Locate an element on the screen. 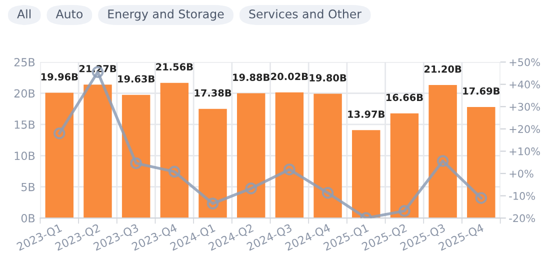  data-label: 20.02B is located at coordinates (289, 76).